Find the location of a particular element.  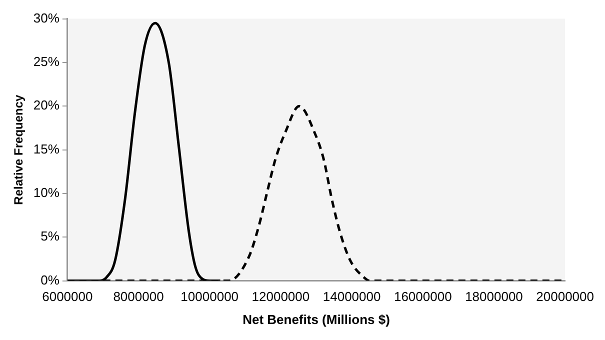

y-tick-label: 15% is located at coordinates (46, 148).